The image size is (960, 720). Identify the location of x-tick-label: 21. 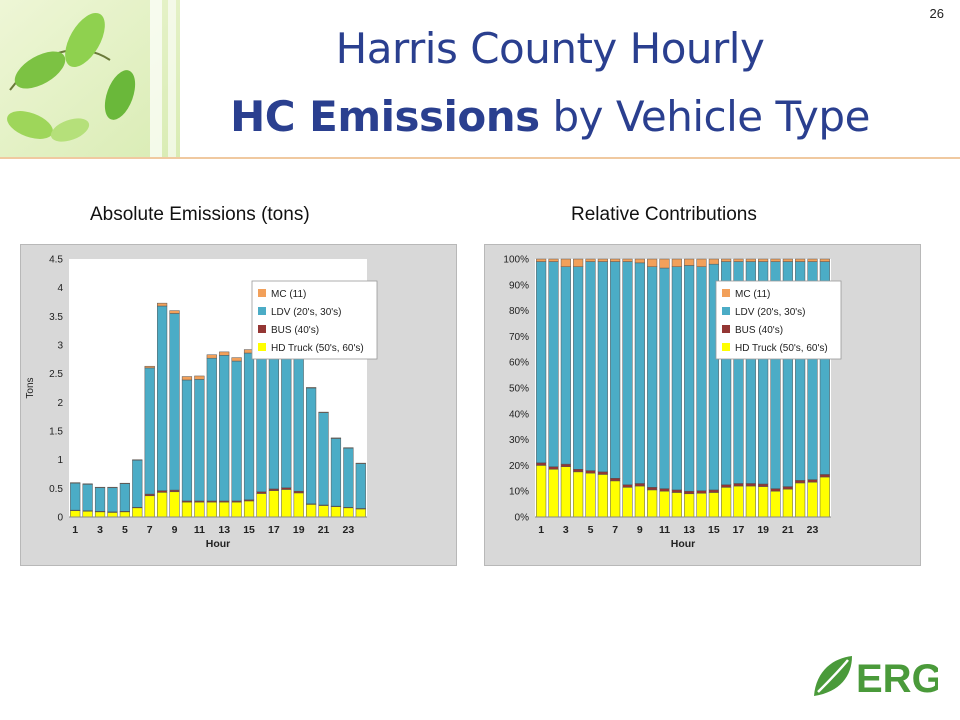
(788, 530).